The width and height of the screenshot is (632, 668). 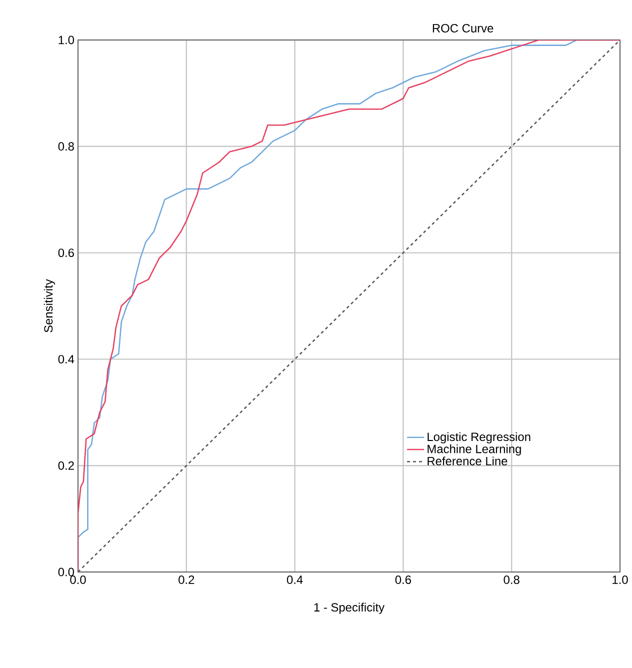 What do you see at coordinates (479, 438) in the screenshot?
I see `legend-label: Logistic Regression` at bounding box center [479, 438].